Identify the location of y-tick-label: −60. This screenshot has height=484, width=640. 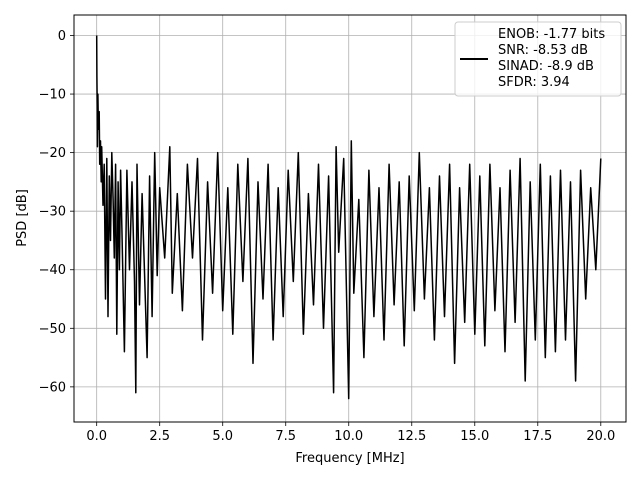
(52, 387).